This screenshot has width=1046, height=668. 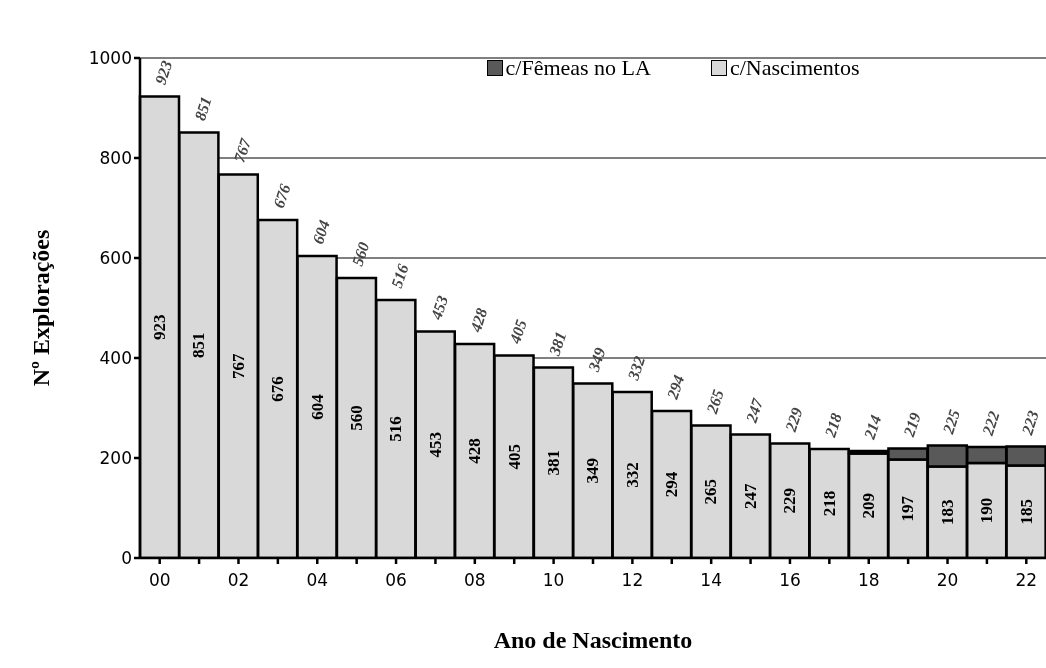 I want to click on data-label: 851, so click(x=199, y=345).